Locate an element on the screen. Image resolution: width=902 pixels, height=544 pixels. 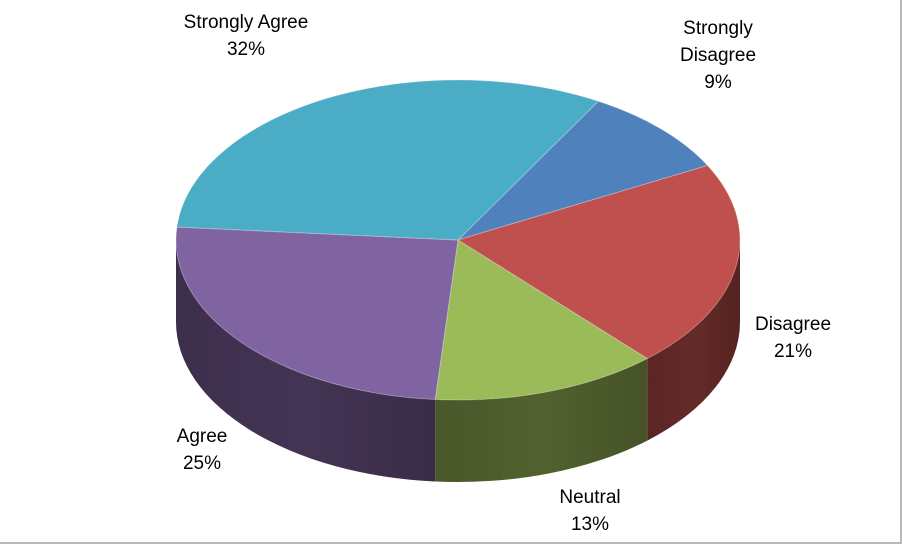
pie-slice-disagree is located at coordinates (598, 262).